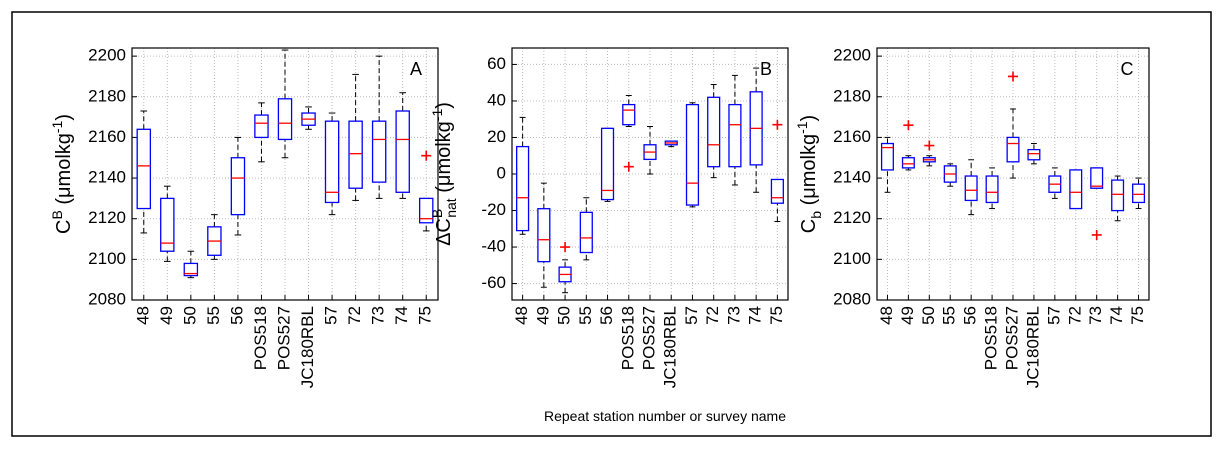  What do you see at coordinates (665, 416) in the screenshot?
I see `x-axis-label: Repeat station number or survey name` at bounding box center [665, 416].